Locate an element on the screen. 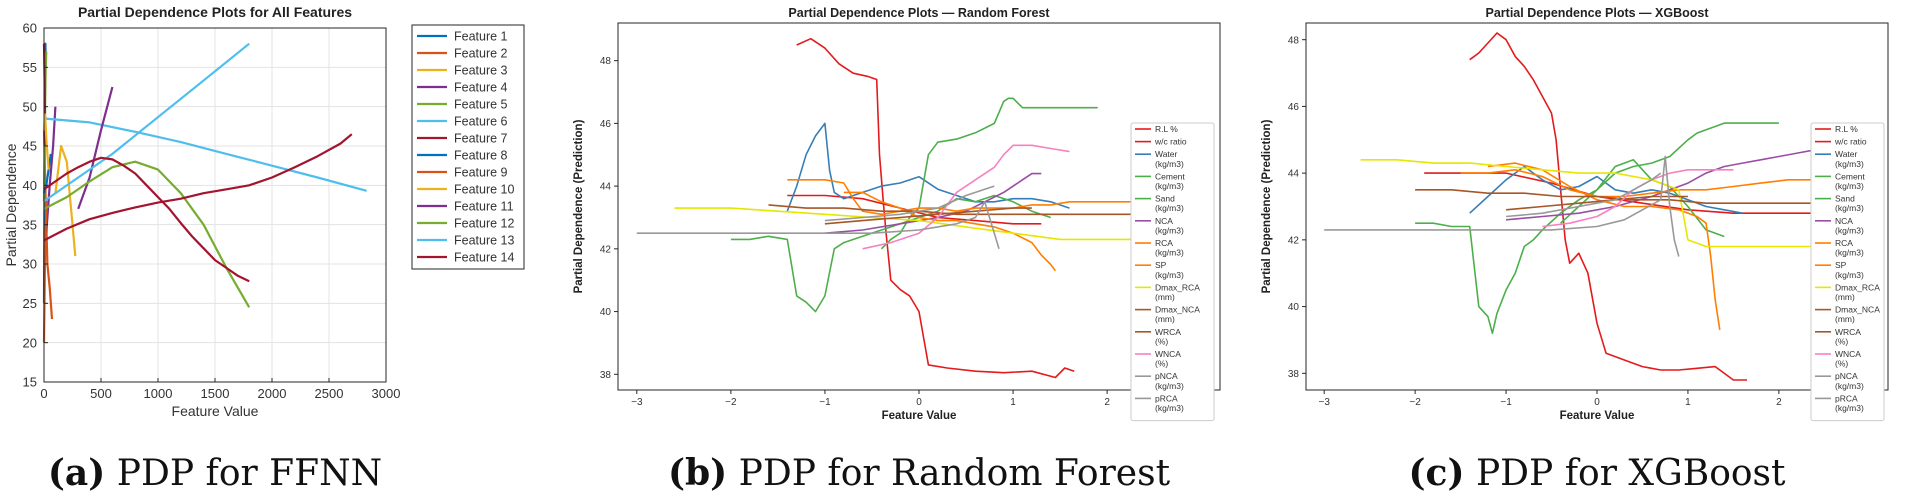 The height and width of the screenshot is (498, 1905). series-line-wrca is located at coordinates (1597, 203).